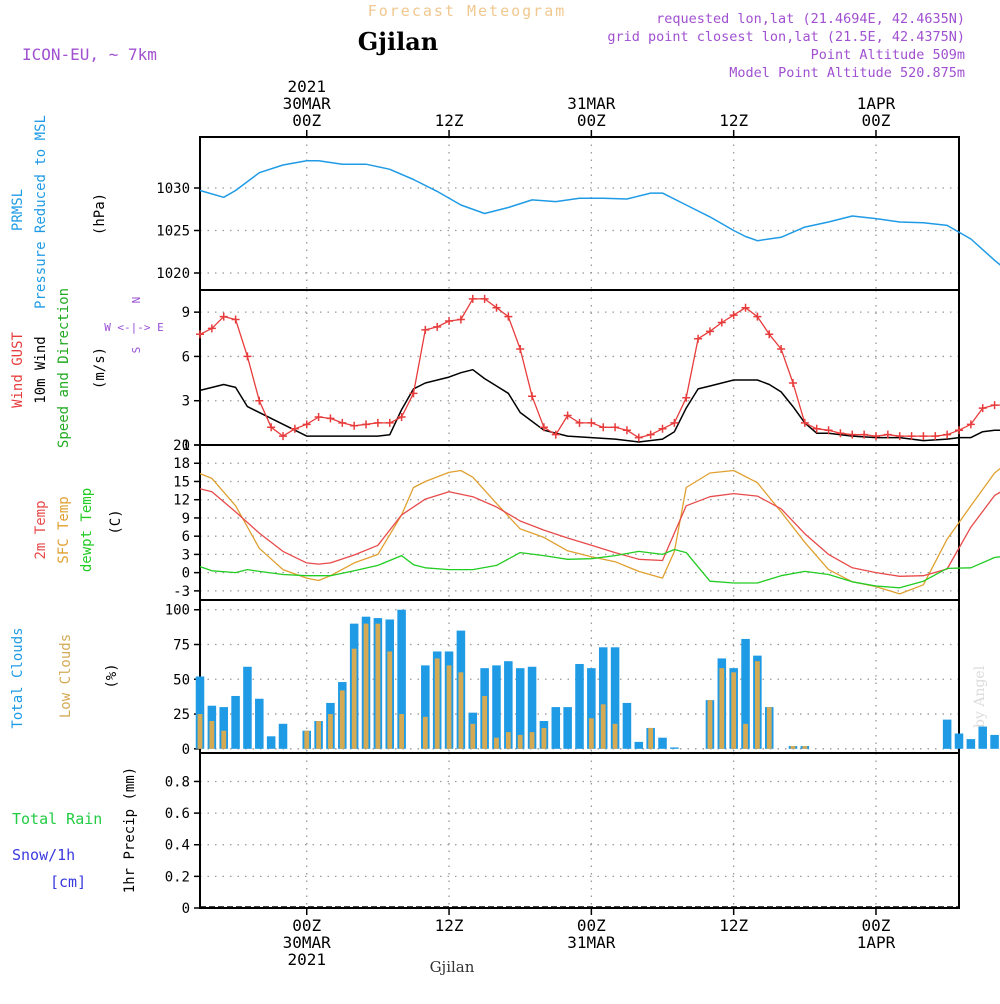 The width and height of the screenshot is (1000, 1004). Describe the element at coordinates (452, 967) in the screenshot. I see `footer-location: Gjilan` at that location.